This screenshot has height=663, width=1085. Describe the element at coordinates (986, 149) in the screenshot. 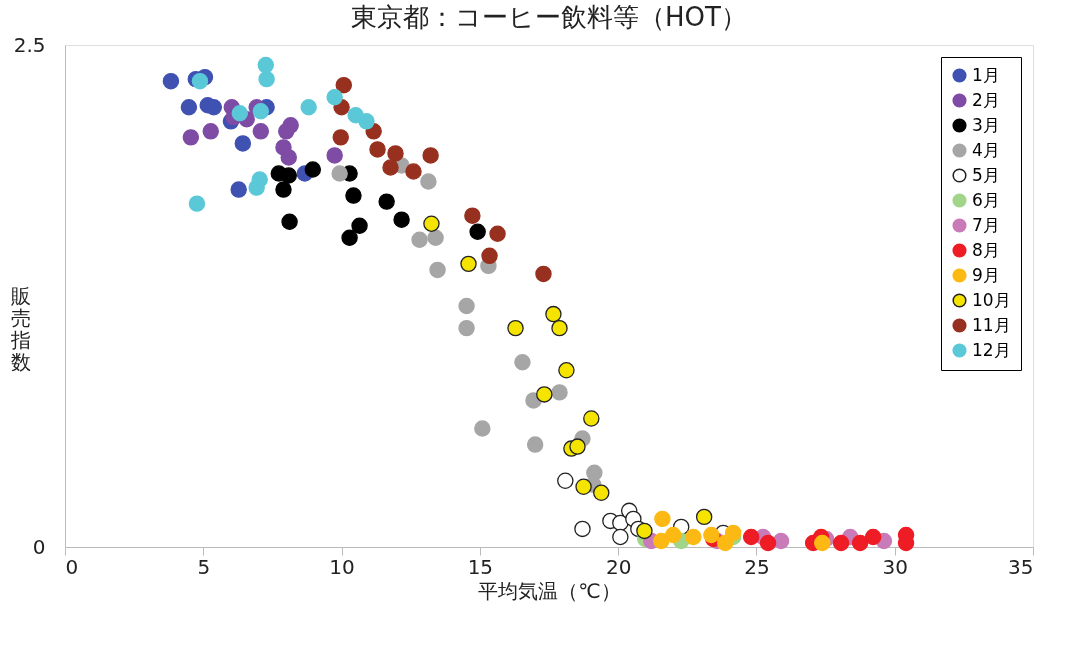

I see `legend-label: 4月` at that location.